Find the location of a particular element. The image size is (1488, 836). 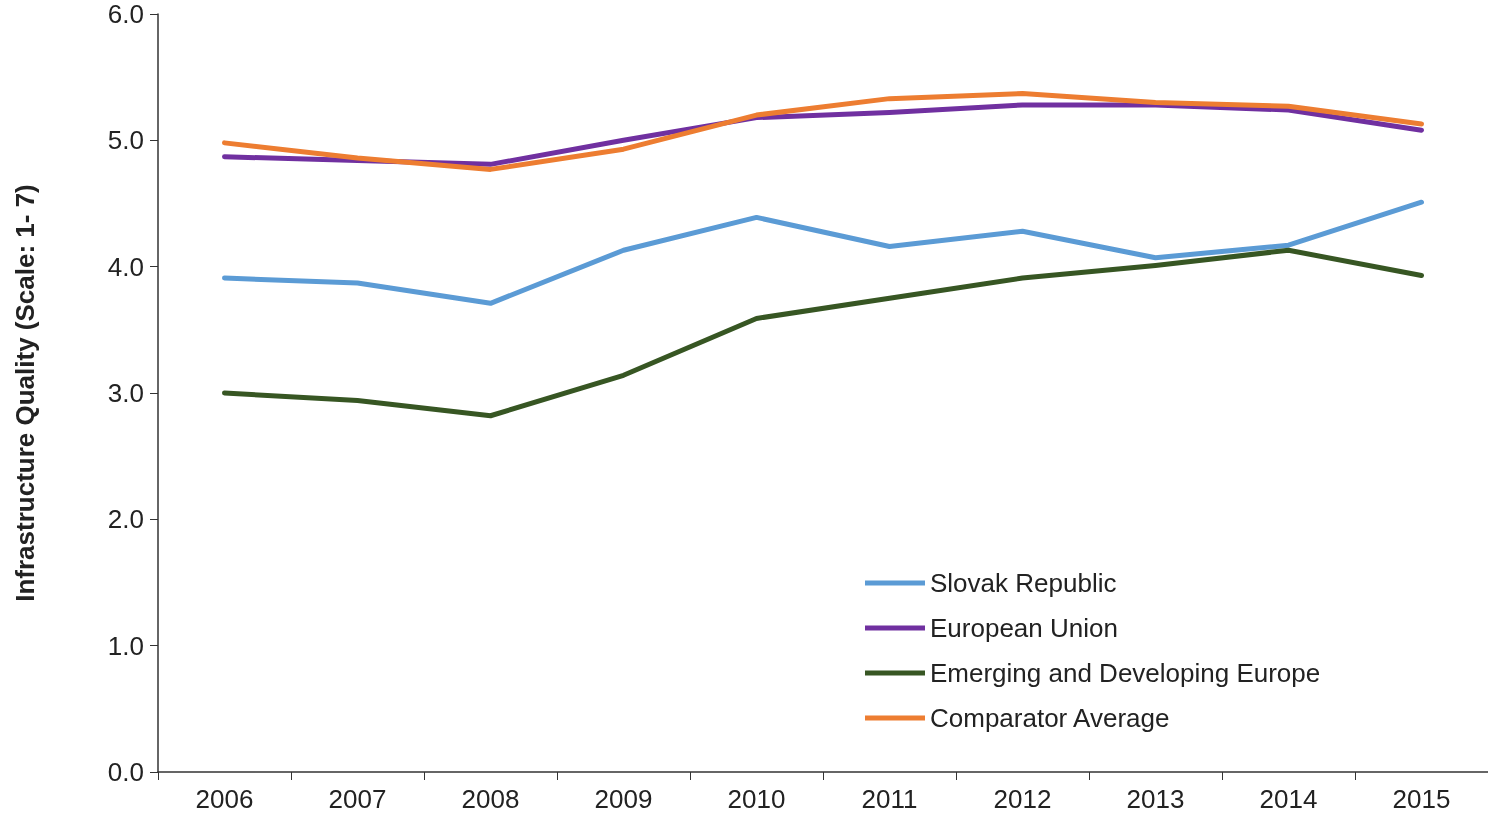

y-tick-label: 6.0 is located at coordinates (125, 14).